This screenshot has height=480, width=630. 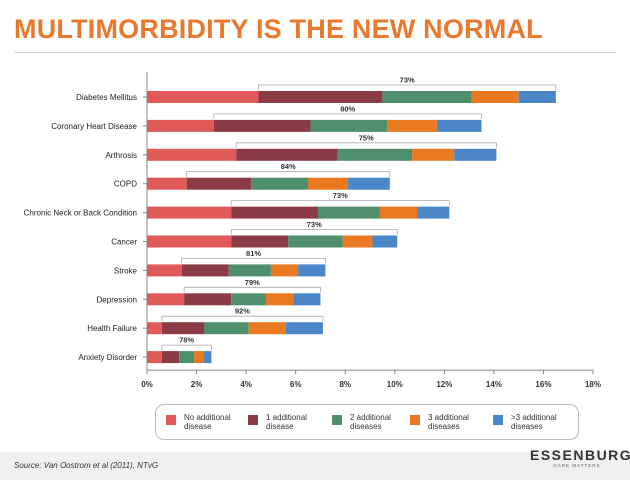 I want to click on percent-label: 92%, so click(x=242, y=311).